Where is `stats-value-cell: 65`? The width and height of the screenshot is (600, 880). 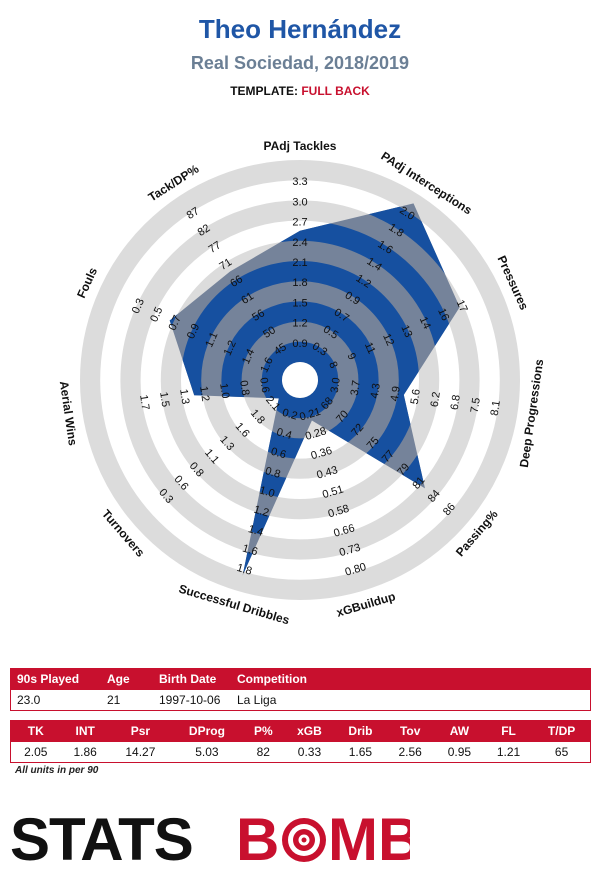
stats-value-cell: 65 is located at coordinates (561, 752).